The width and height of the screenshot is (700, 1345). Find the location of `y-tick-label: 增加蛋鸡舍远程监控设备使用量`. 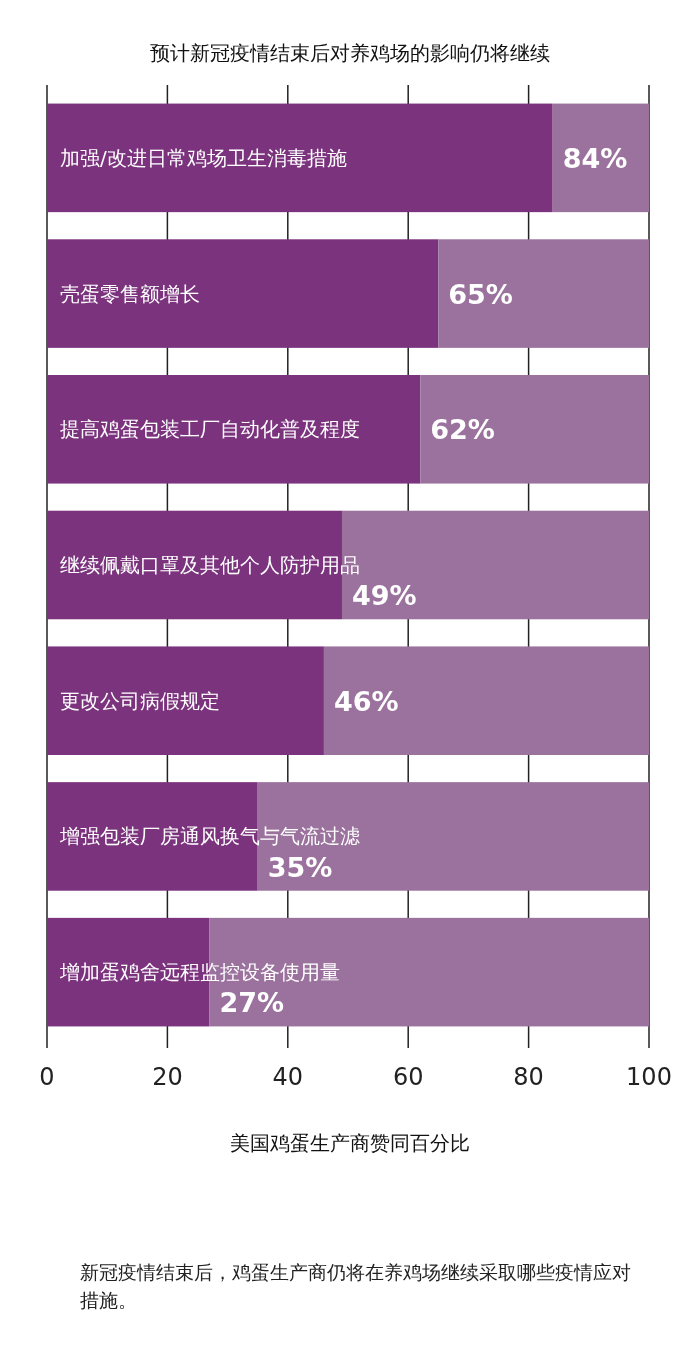

y-tick-label: 增加蛋鸡舍远程监控设备使用量 is located at coordinates (199, 972).